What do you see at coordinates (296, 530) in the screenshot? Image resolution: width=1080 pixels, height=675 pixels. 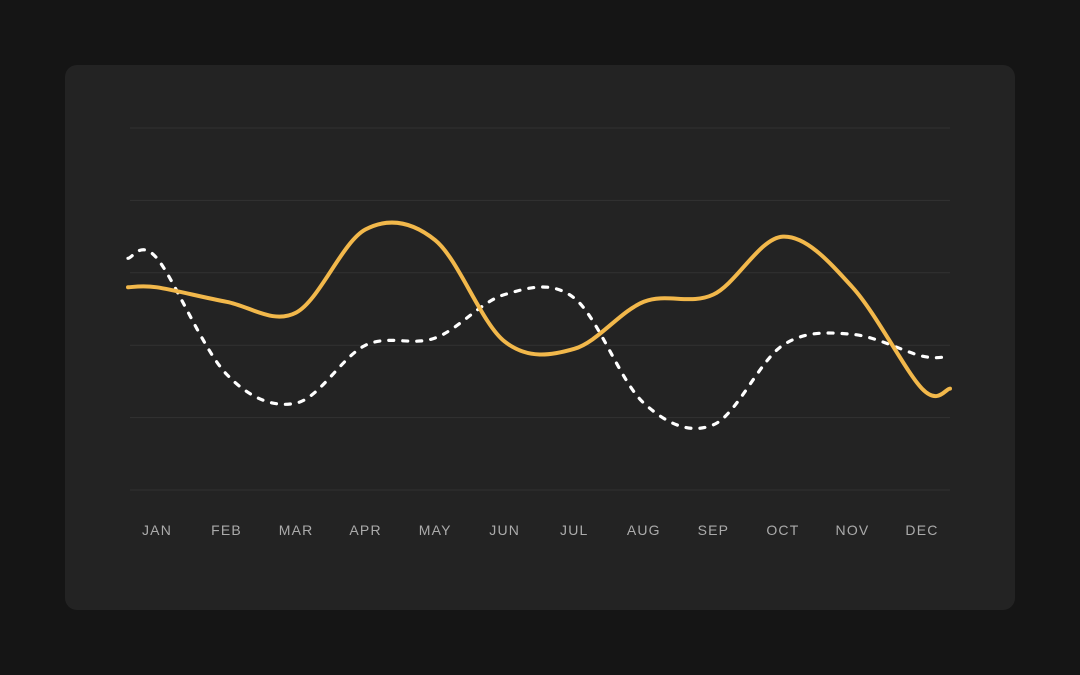 I see `x-axis-label-mar: MAR` at bounding box center [296, 530].